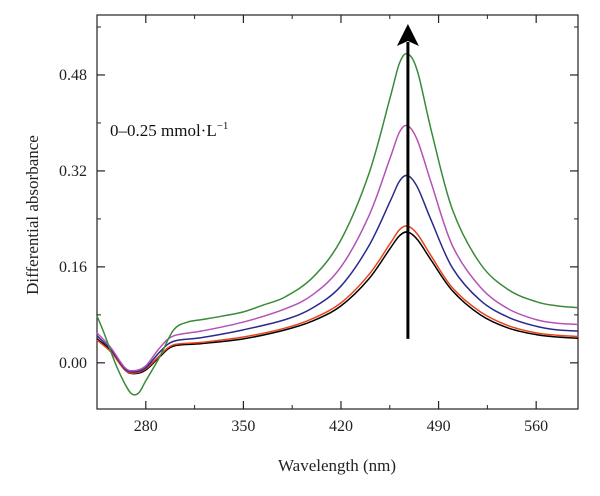  What do you see at coordinates (73, 267) in the screenshot?
I see `y-tick-label: 0.16` at bounding box center [73, 267].